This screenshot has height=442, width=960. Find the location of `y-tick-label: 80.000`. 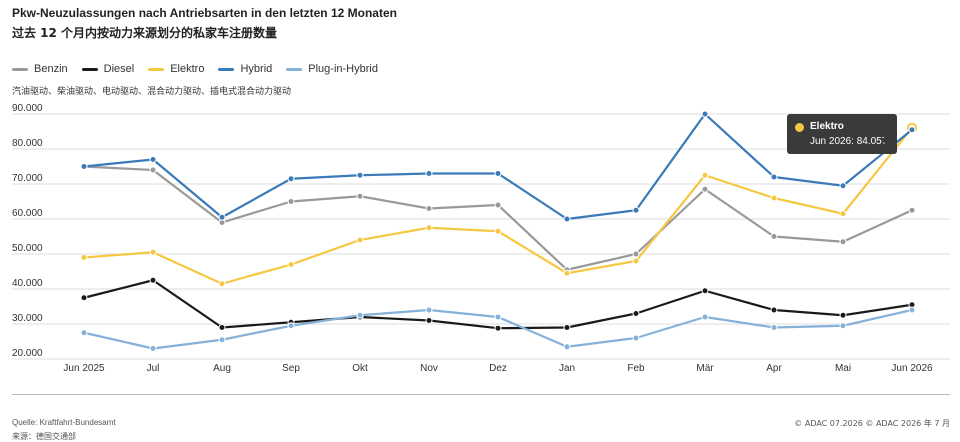

y-tick-label: 80.000 is located at coordinates (27, 143).